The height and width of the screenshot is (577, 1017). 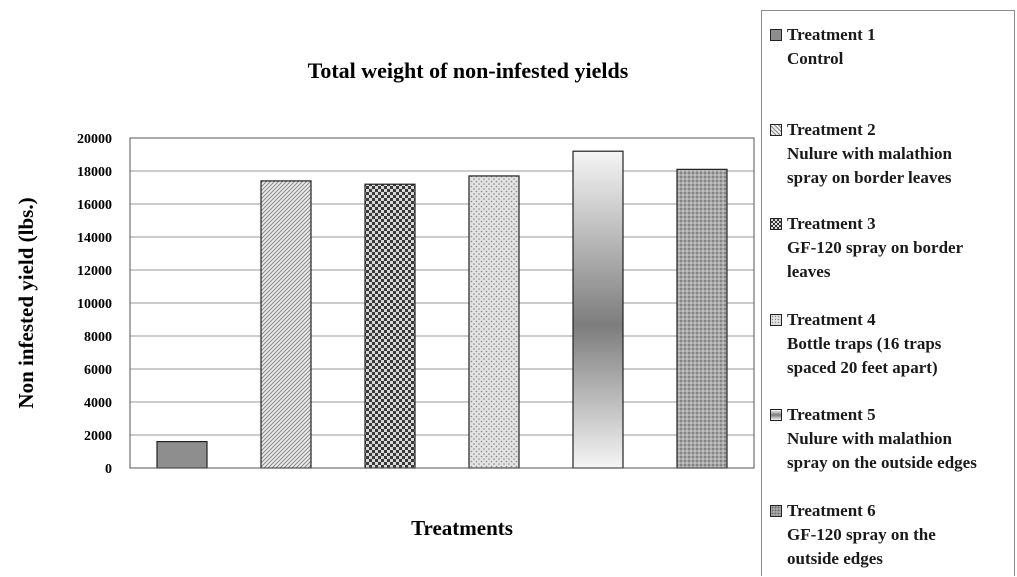 I want to click on y-tick-label: 14000, so click(x=94, y=238).